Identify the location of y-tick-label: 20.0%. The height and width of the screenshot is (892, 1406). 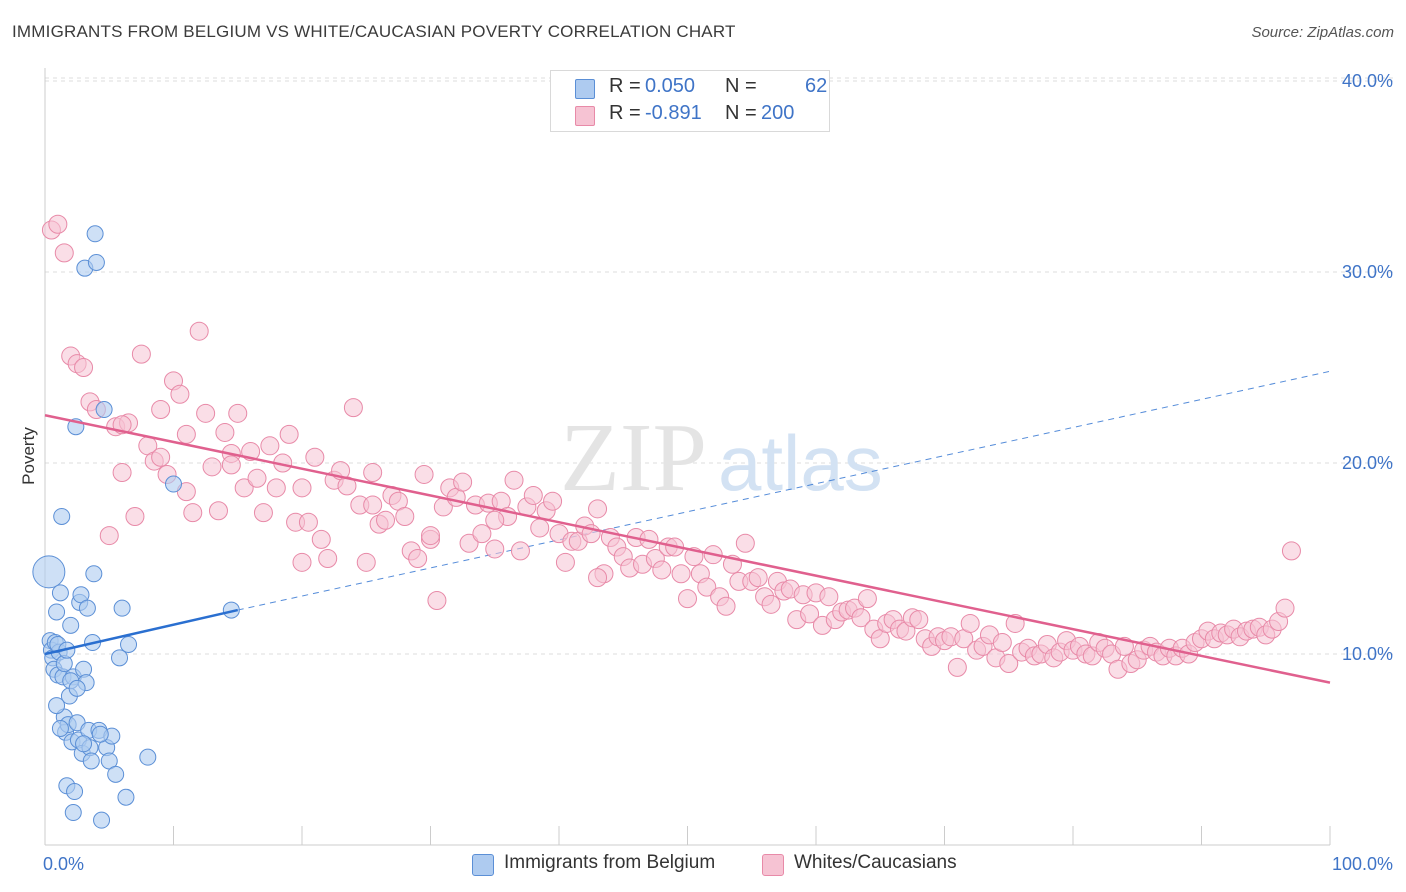
(1367, 463).